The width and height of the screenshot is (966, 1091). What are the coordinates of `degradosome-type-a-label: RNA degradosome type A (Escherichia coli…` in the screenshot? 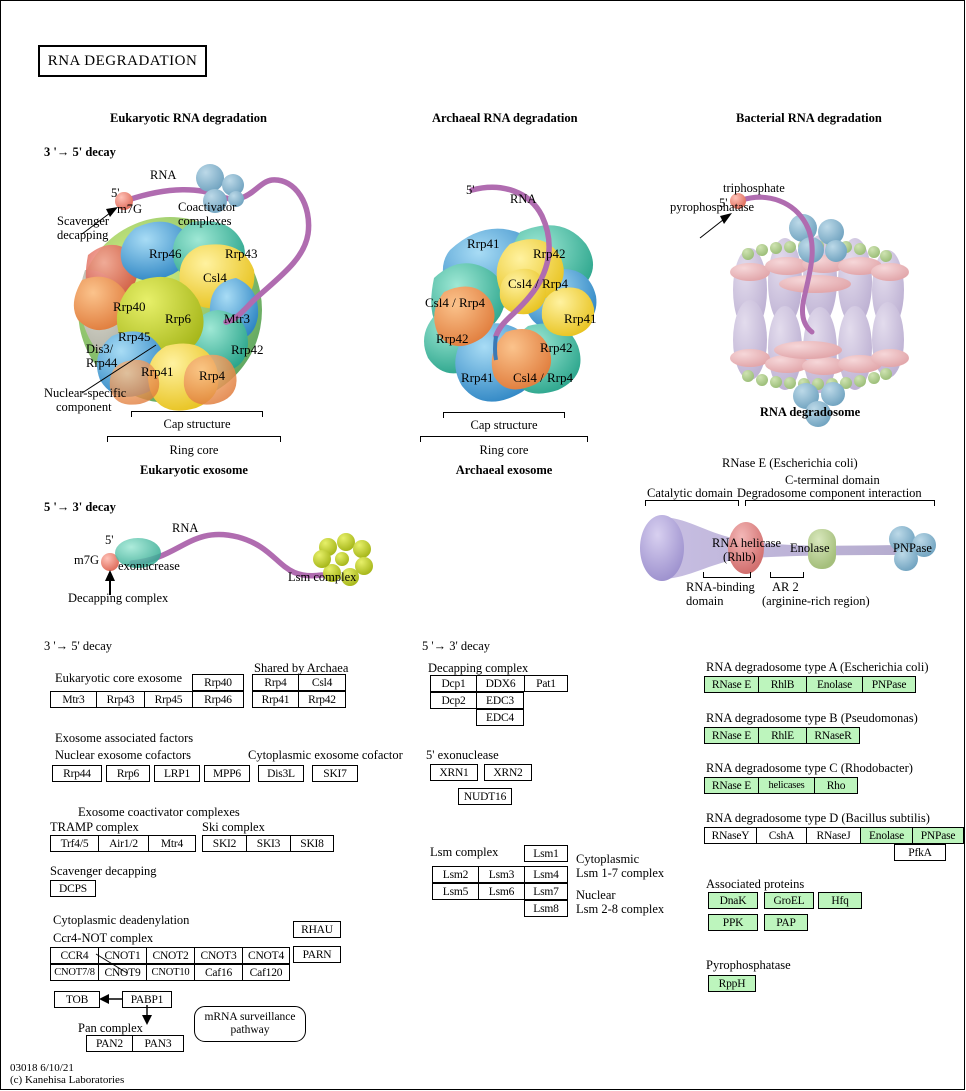 It's located at (817, 667).